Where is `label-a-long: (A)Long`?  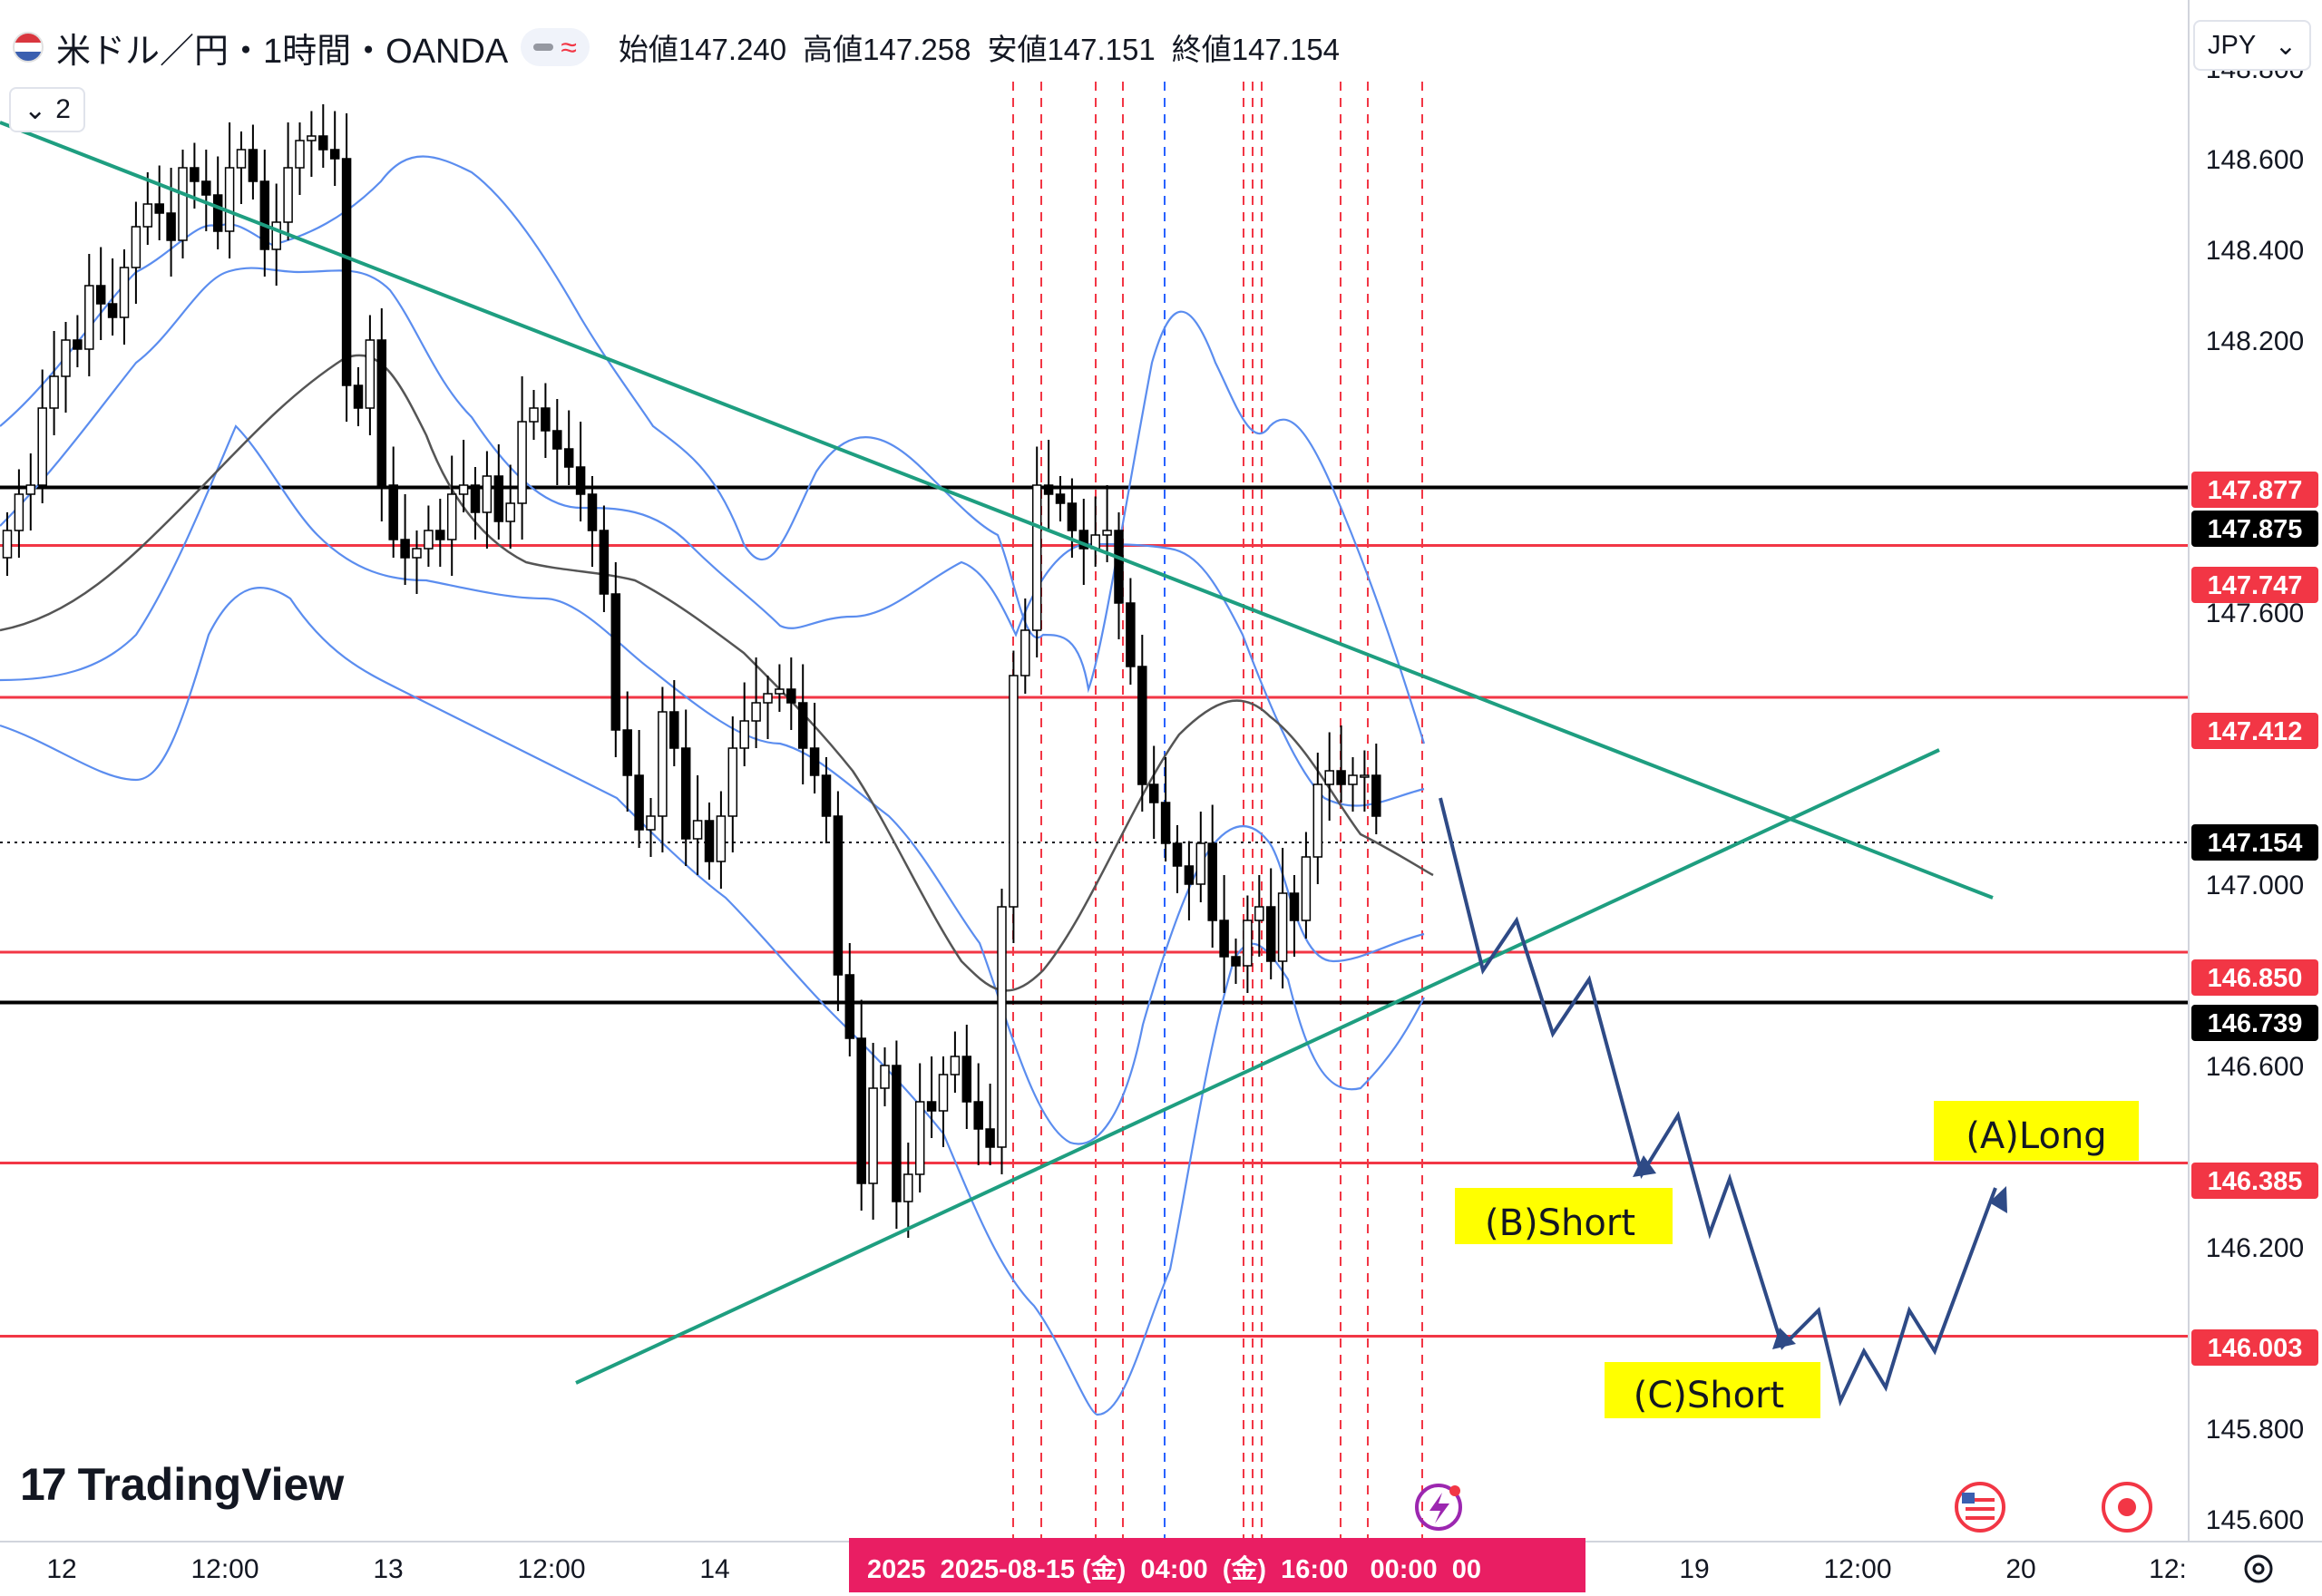
label-a-long: (A)Long is located at coordinates (2036, 1136).